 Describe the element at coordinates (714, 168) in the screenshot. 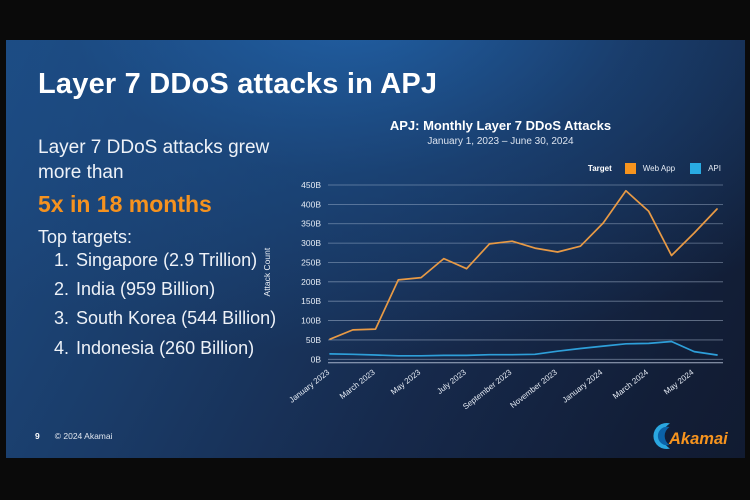

I see `legend-label-api: API` at that location.